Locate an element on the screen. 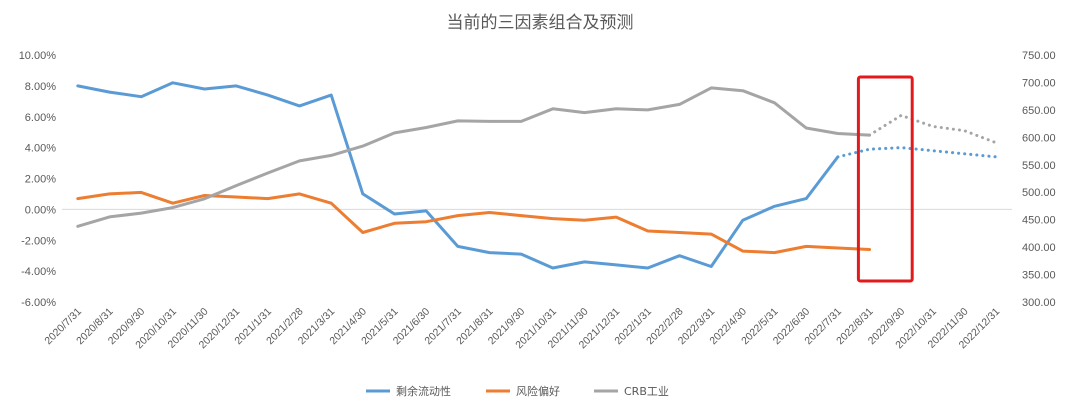  highlight-box is located at coordinates (885, 179).